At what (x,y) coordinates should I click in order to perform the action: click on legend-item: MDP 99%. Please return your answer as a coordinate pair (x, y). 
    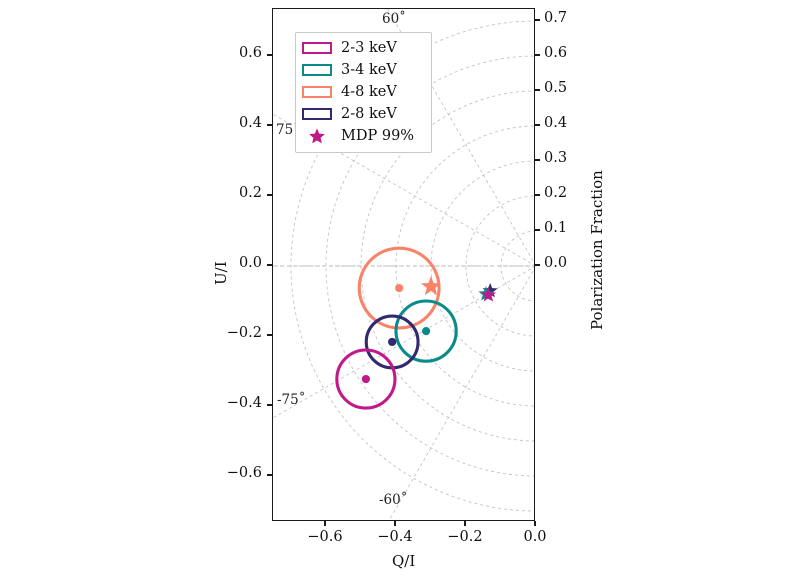
    Looking at the image, I should click on (363, 136).